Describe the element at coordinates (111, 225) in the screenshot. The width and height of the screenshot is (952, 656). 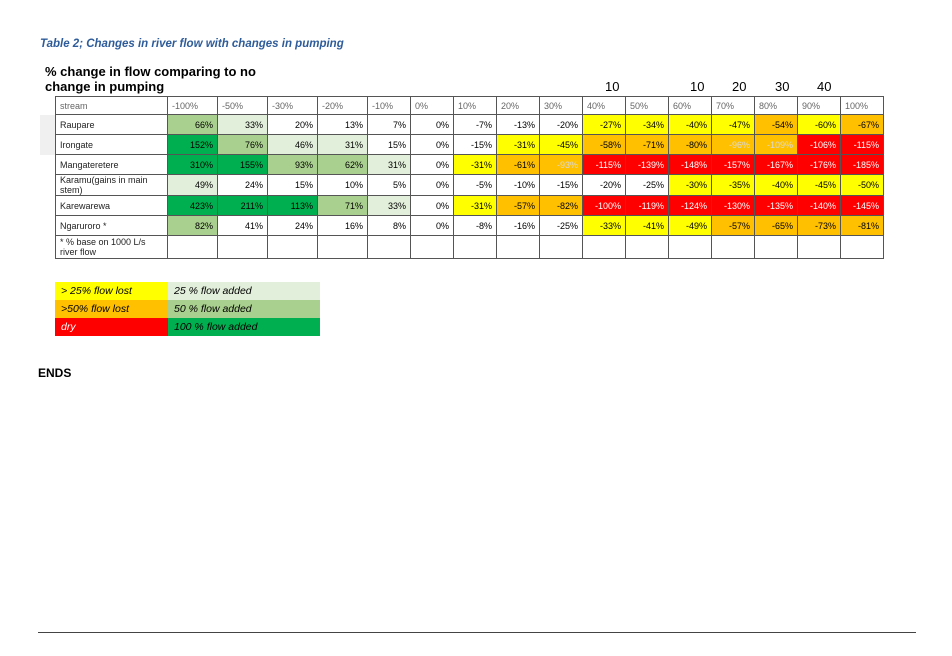
I see `stream-name: Ngaruroro *` at that location.